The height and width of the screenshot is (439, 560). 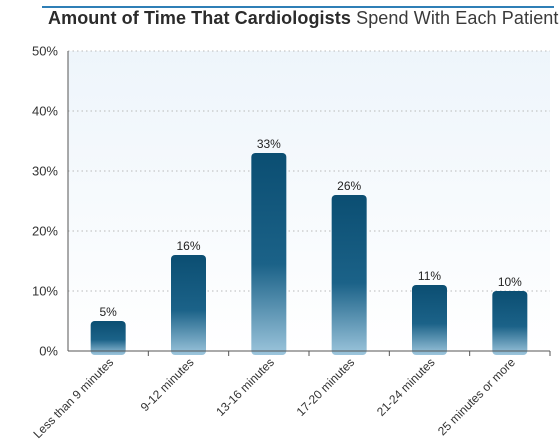 What do you see at coordinates (429, 276) in the screenshot?
I see `bar-data-label: 11%` at bounding box center [429, 276].